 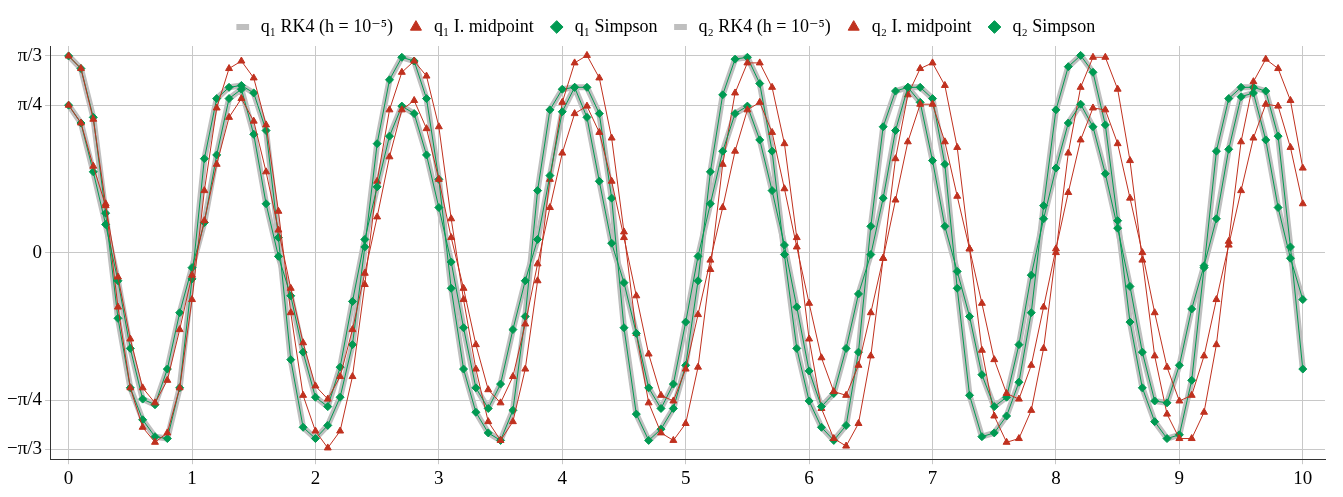 What do you see at coordinates (483, 25) in the screenshot?
I see `legend-label: q₁ I. midpoint` at bounding box center [483, 25].